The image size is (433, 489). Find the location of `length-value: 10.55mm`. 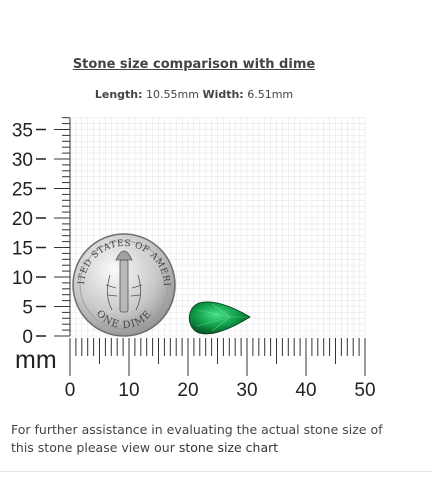

length-value: 10.55mm is located at coordinates (172, 94).